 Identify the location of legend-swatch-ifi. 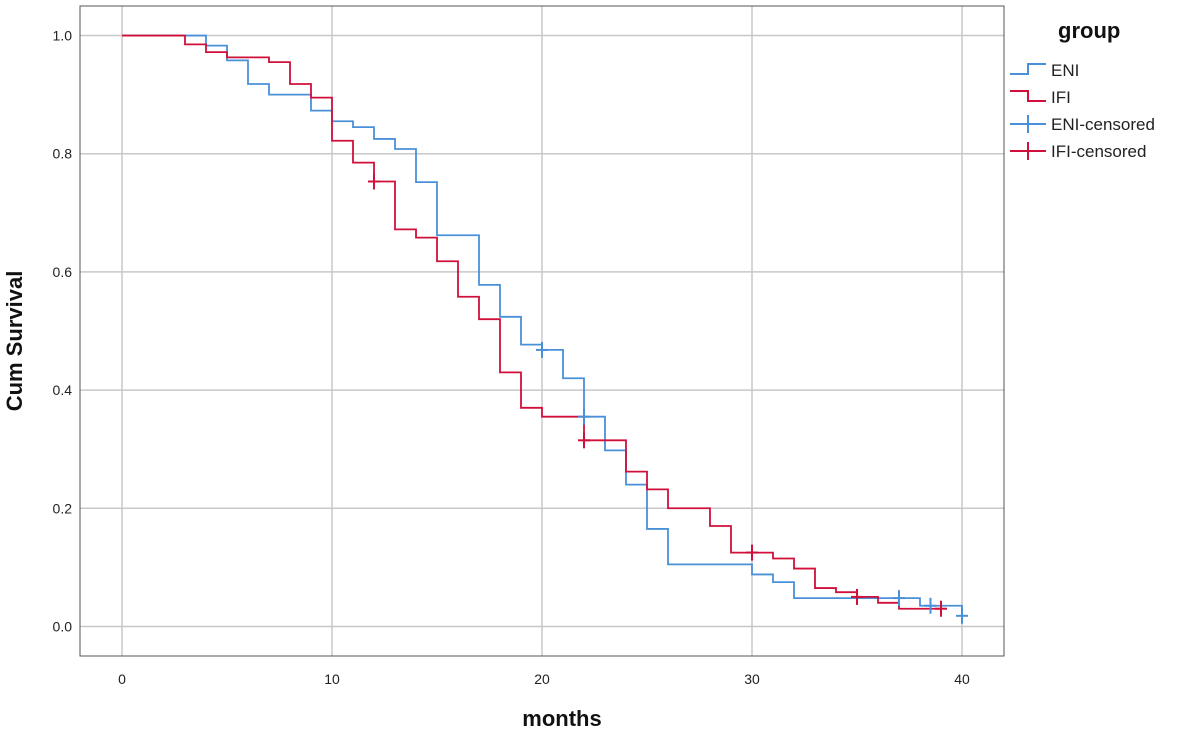
(1028, 96).